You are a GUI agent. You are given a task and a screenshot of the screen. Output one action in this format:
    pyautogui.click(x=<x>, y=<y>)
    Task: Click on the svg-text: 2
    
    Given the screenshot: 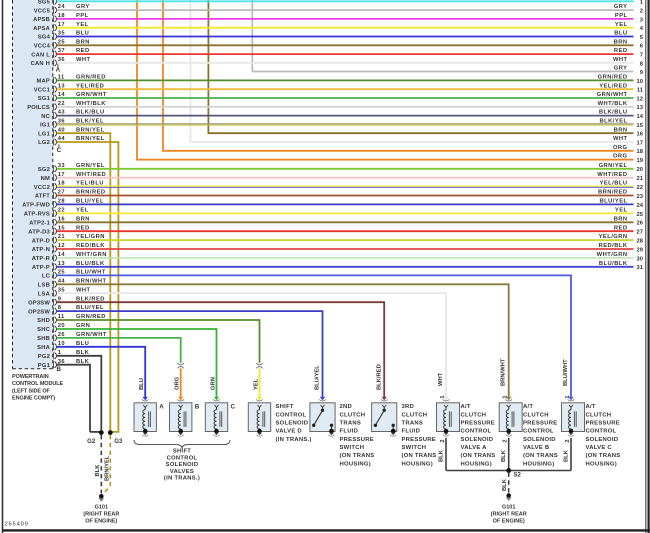 What is the action you would take?
    pyautogui.click(x=641, y=12)
    